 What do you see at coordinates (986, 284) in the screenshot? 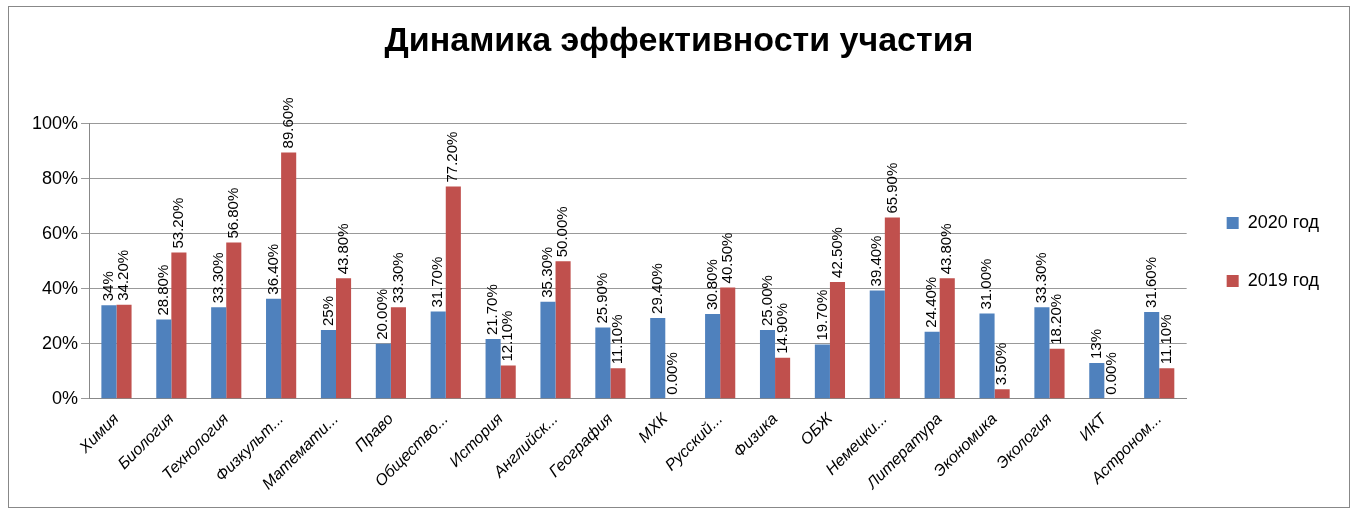
I see `data-label: 31.00%` at bounding box center [986, 284].